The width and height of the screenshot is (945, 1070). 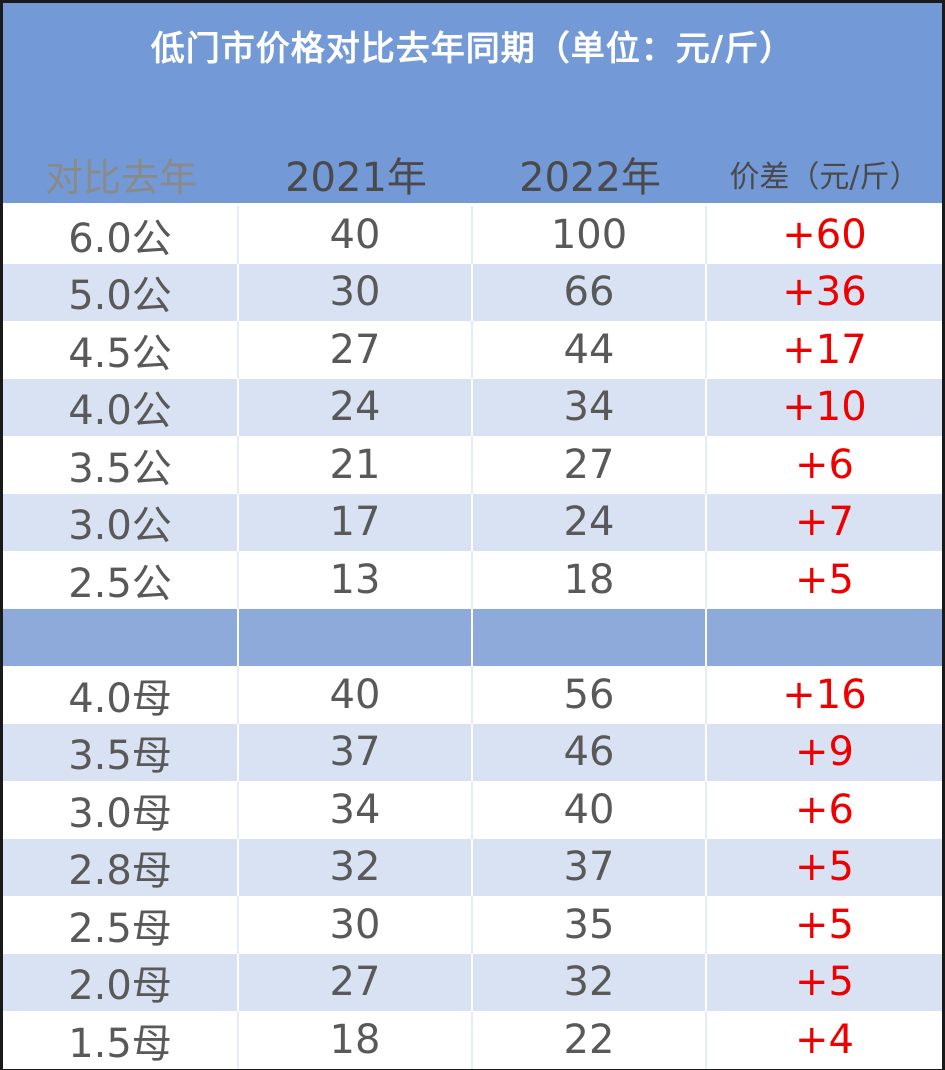 I want to click on spec-cell, so click(x=121, y=637).